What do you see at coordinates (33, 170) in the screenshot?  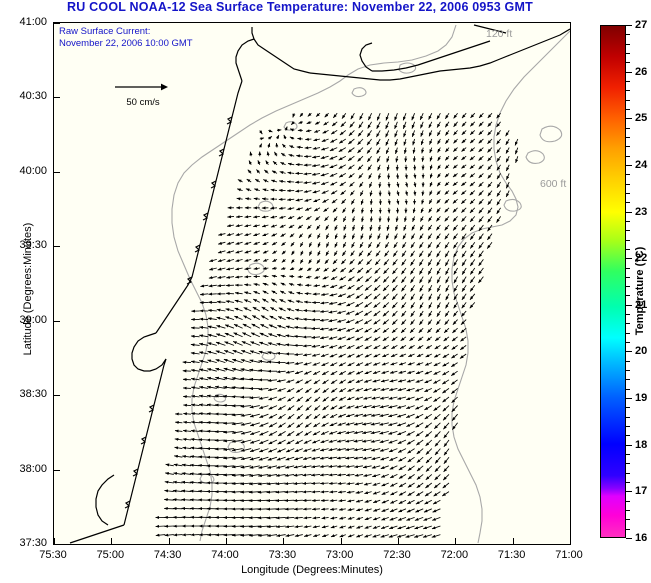 I see `y-axis-tick-label: 40:00` at bounding box center [33, 170].